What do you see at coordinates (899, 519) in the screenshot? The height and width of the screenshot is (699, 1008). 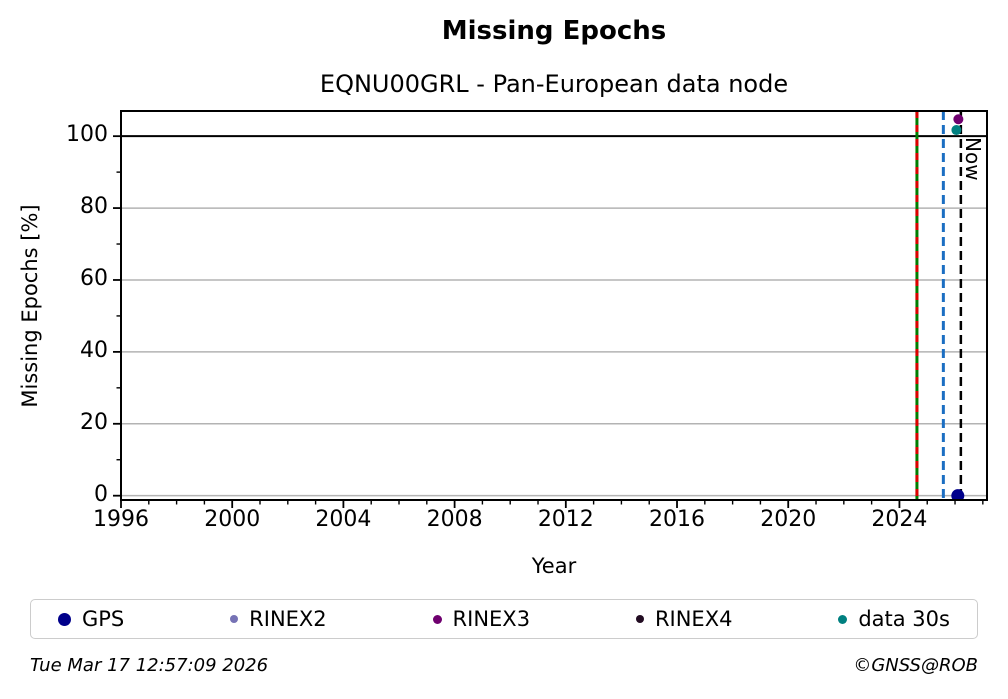 I see `x-tick-label: 2024` at bounding box center [899, 519].